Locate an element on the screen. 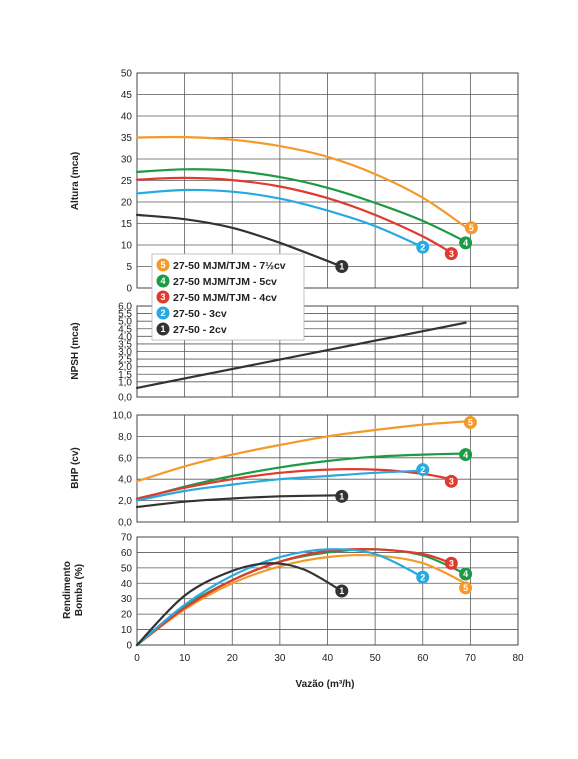 This screenshot has width=578, height=759. npsh-y-tick-label: 1,0 is located at coordinates (125, 382).